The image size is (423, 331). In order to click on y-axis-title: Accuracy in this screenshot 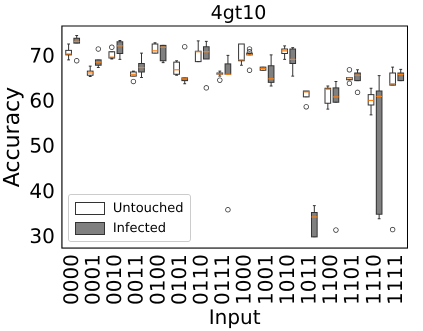, I will do `click(12, 137)`.